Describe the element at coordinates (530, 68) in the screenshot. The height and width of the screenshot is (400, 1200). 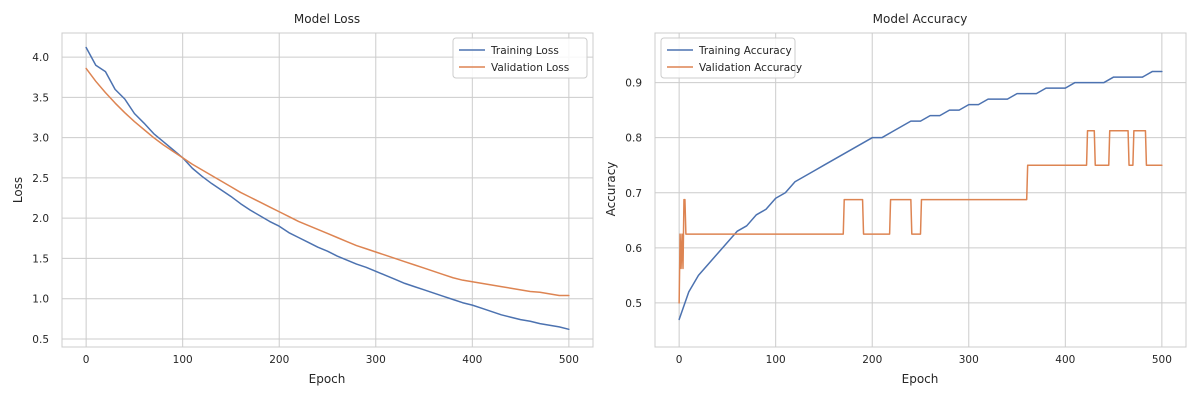
I see `legend-label: Validation Loss` at that location.